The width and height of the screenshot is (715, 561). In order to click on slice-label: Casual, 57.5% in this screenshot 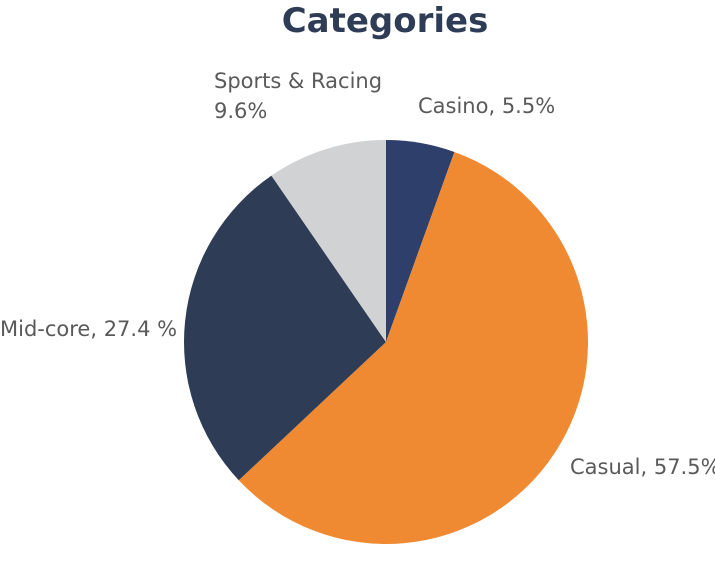, I will do `click(642, 467)`.